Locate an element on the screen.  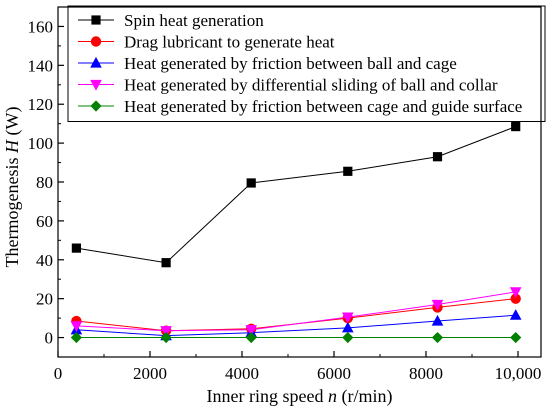
x-tick-label: 0 is located at coordinates (58, 373).